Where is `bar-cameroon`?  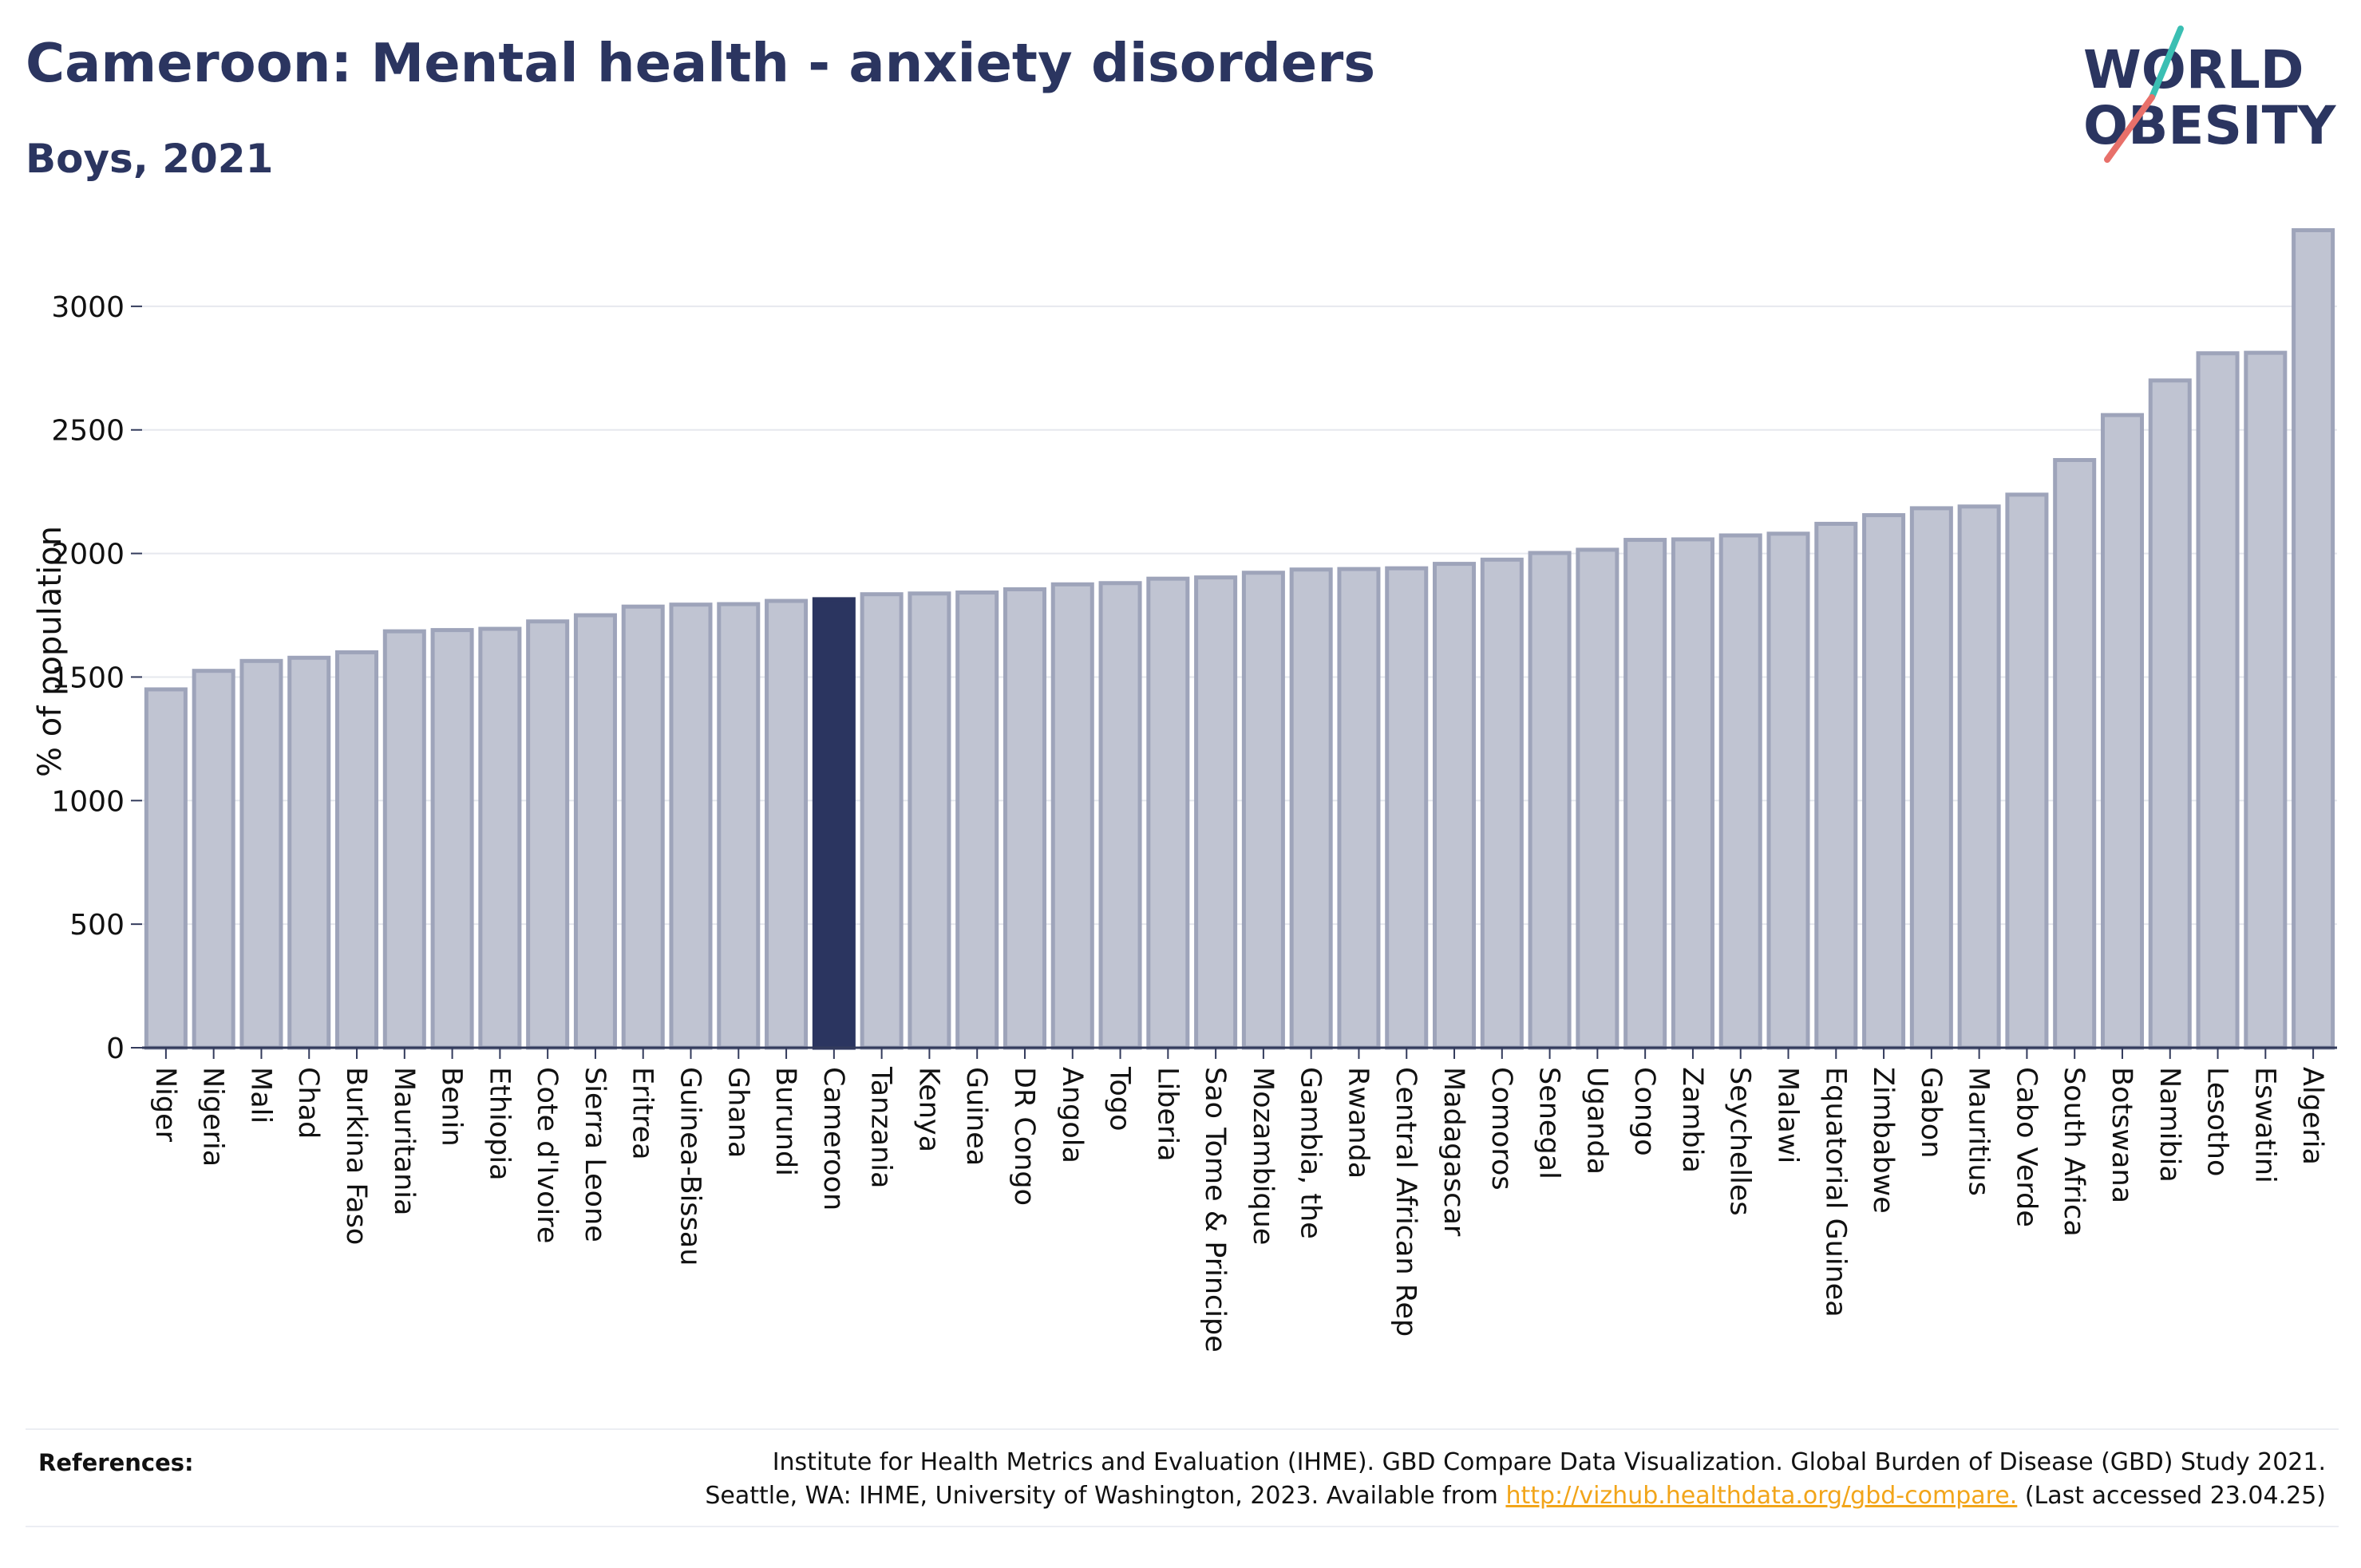
bar-cameroon is located at coordinates (834, 823).